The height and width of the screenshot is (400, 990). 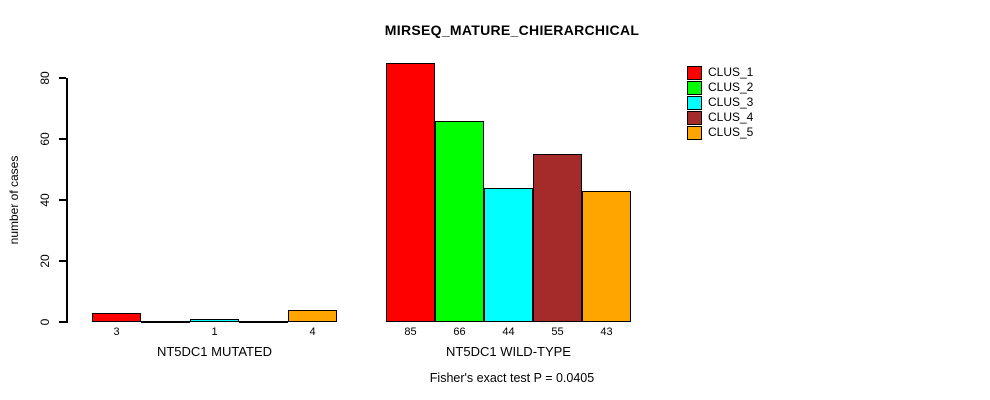 I want to click on bar-value-label: 3, so click(x=116, y=332).